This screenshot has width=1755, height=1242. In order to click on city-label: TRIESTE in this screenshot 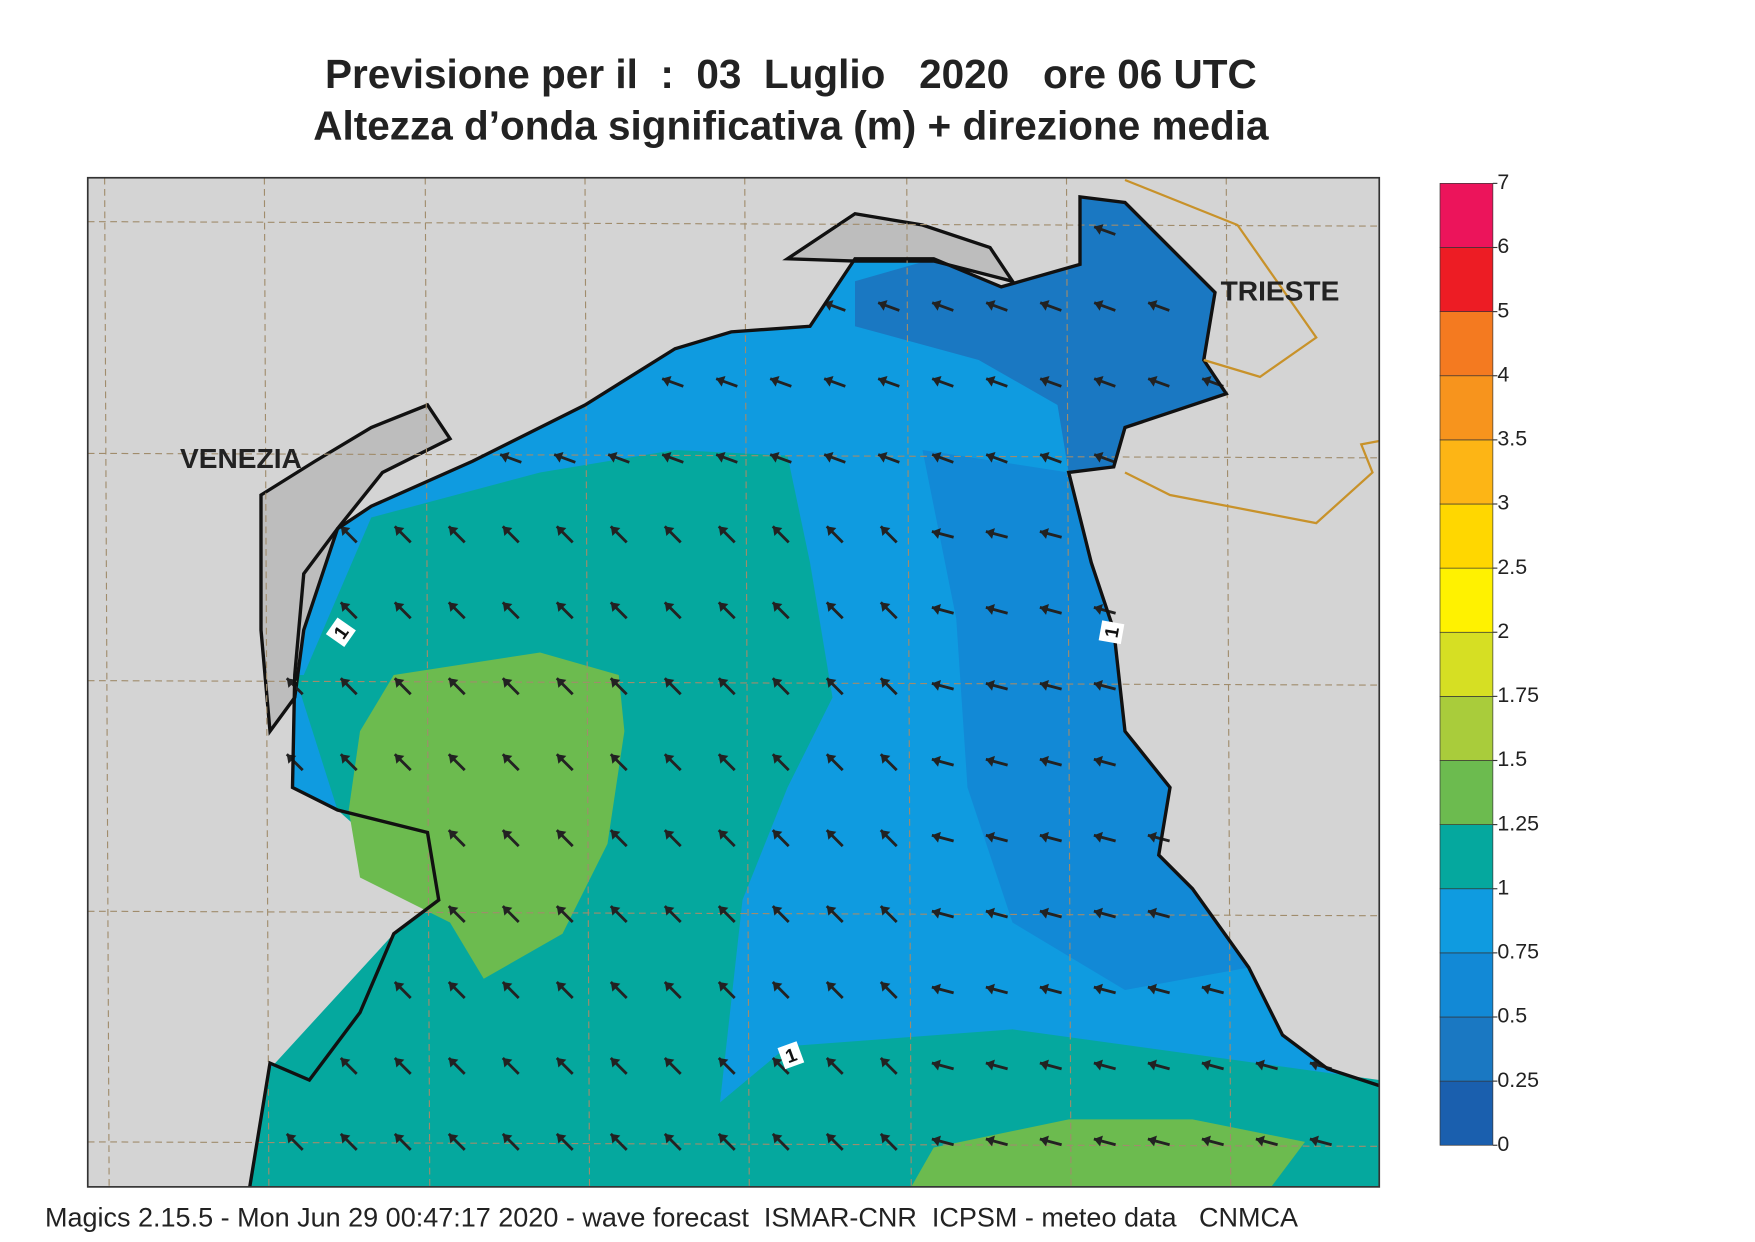, I will do `click(1280, 290)`.